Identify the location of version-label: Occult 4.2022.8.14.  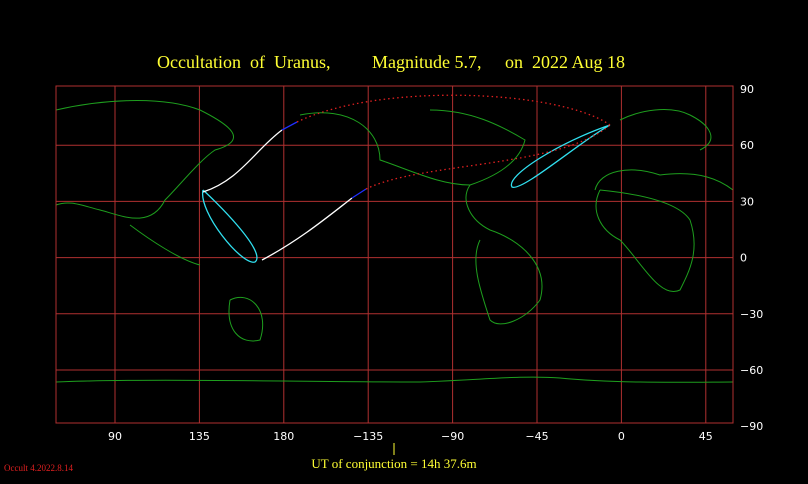
(38, 468).